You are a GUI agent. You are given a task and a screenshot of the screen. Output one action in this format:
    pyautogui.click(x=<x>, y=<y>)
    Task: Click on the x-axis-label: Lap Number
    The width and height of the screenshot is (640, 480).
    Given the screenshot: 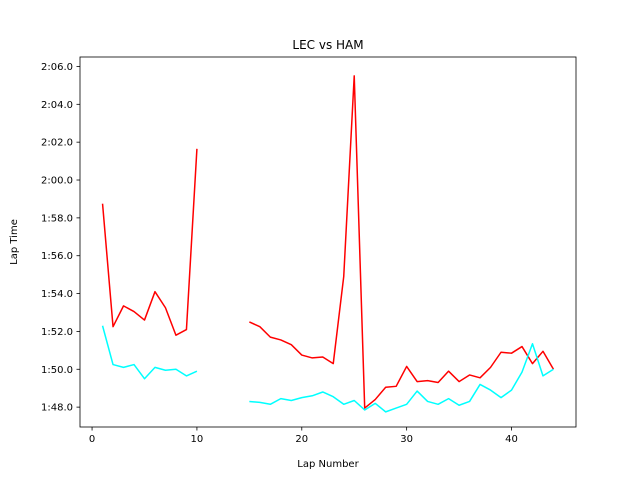 What is the action you would take?
    pyautogui.click(x=328, y=464)
    